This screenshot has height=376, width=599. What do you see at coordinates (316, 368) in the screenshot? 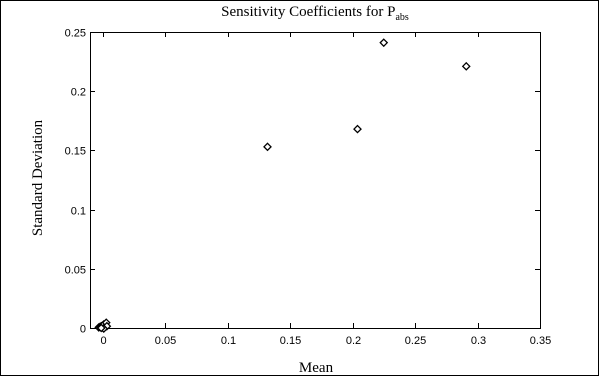
I see `x-axis-label: Mean` at bounding box center [316, 368].